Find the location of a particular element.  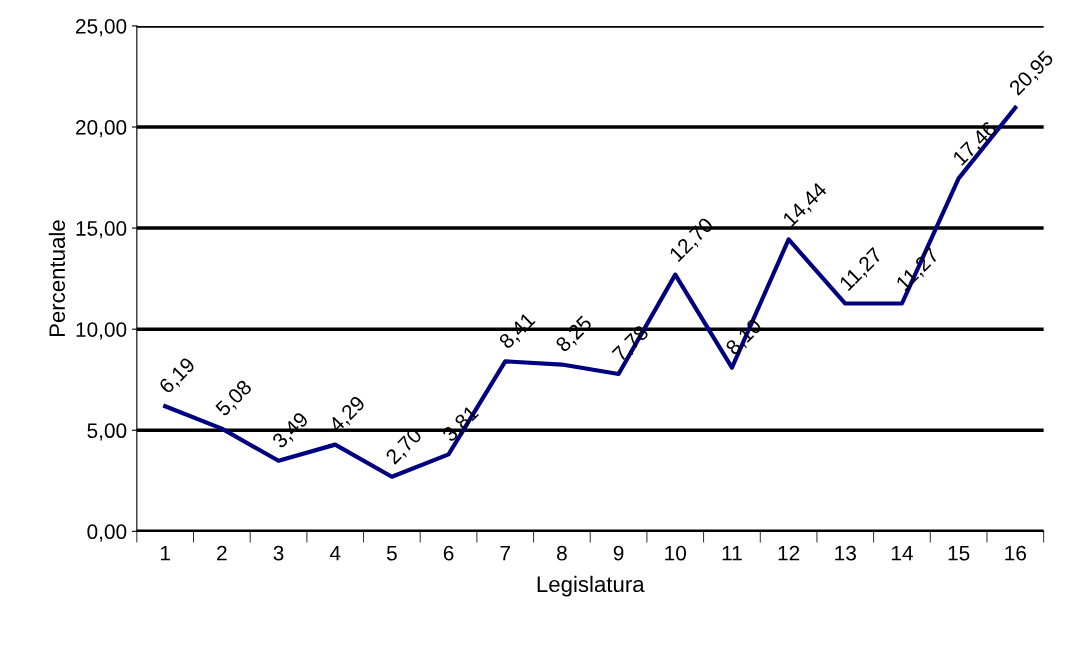

x-tick-label: 16 is located at coordinates (1015, 553).